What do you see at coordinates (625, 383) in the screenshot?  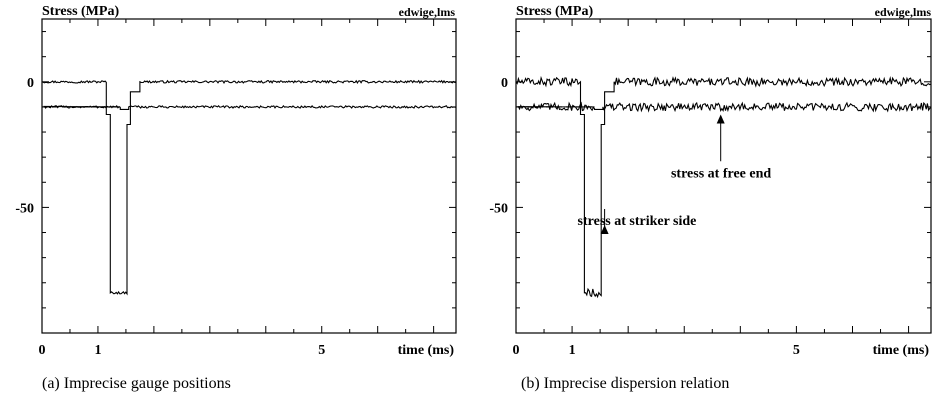 I see `caption: (b) Imprecise dispersion relation` at bounding box center [625, 383].